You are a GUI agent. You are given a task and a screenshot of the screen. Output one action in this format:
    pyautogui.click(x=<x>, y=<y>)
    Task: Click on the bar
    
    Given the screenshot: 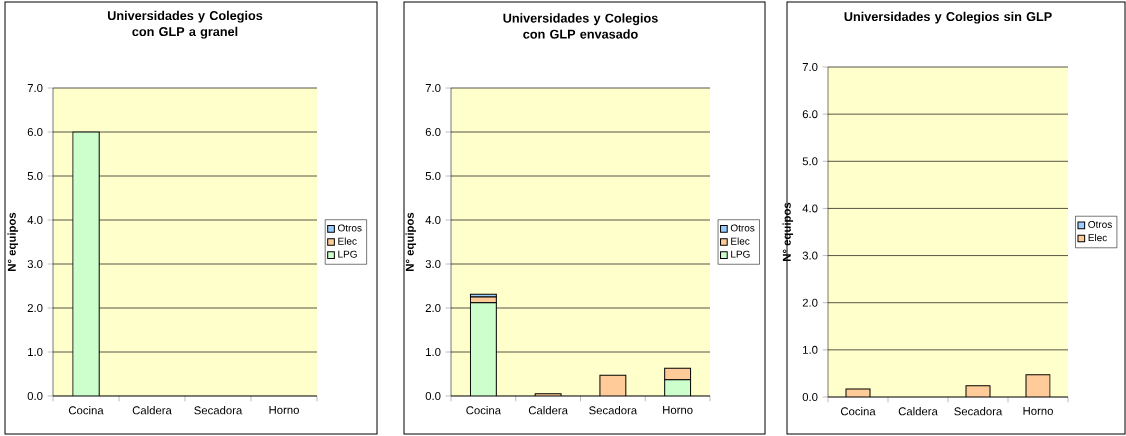 What is the action you would take?
    pyautogui.click(x=483, y=349)
    